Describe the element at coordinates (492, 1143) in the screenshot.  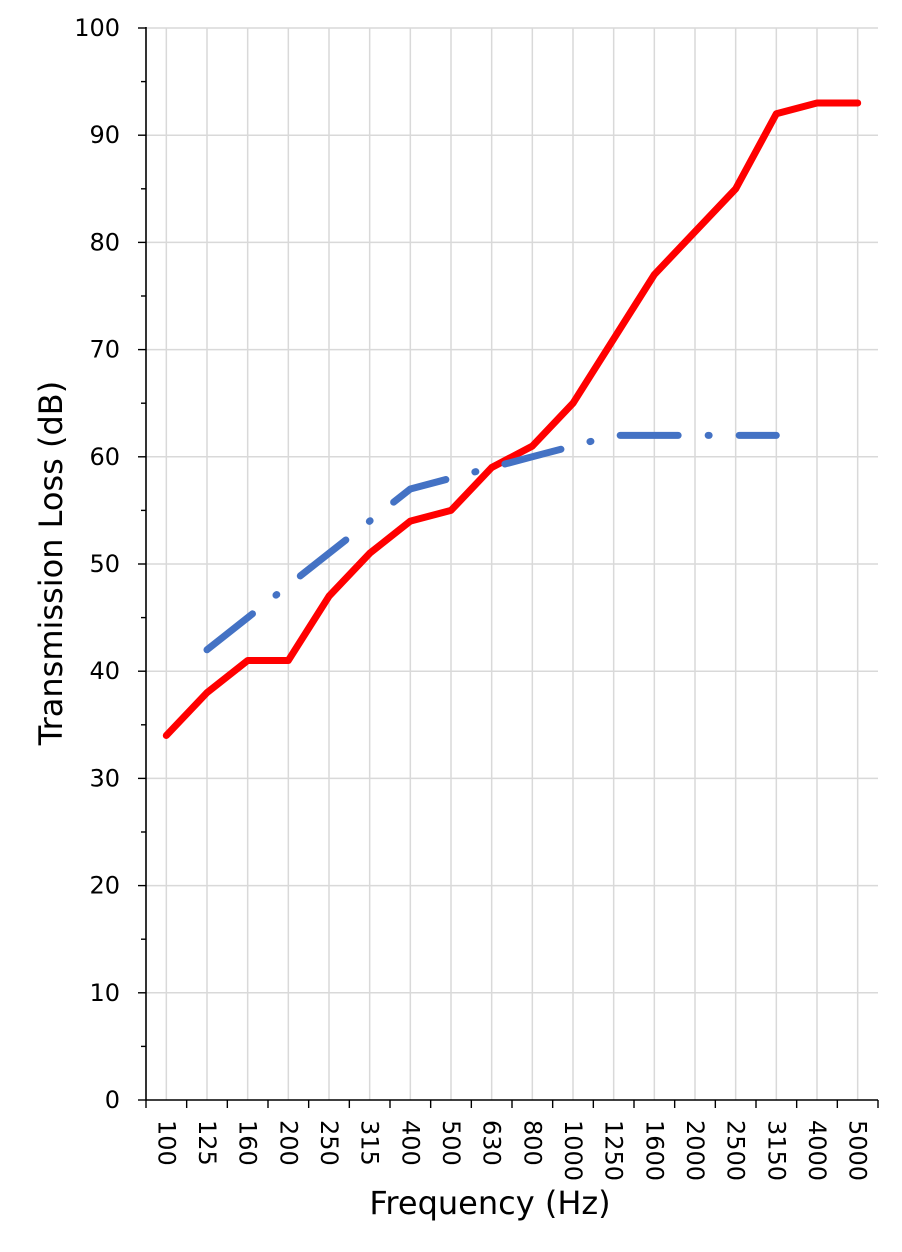
I see `x-tick-label: 630` at that location.